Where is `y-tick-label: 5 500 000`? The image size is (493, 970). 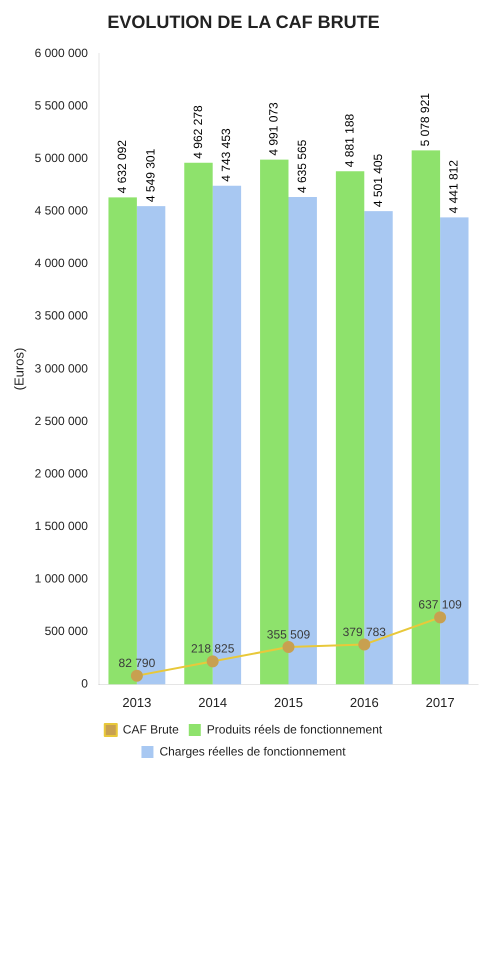
y-tick-label: 5 500 000 is located at coordinates (61, 105).